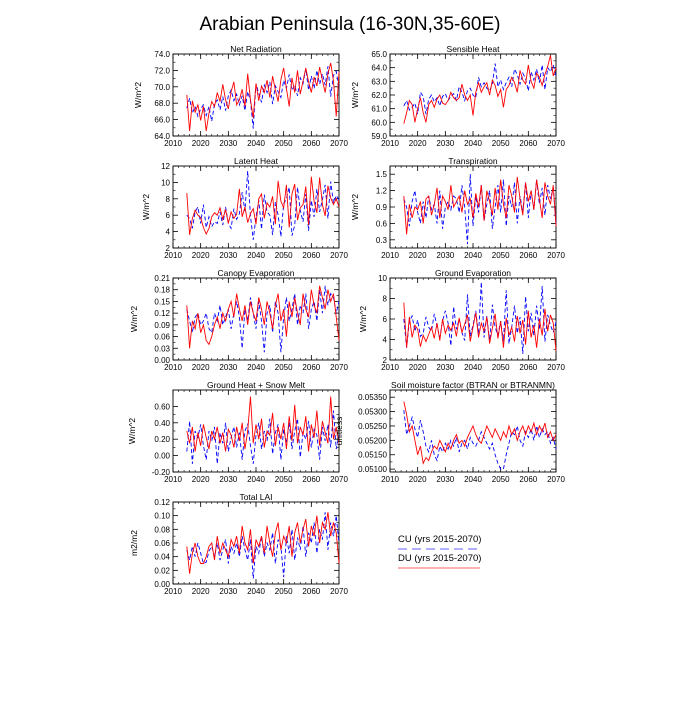 The image size is (700, 705). Describe the element at coordinates (372, 412) in the screenshot. I see `y-tick-label: 0.05300` at that location.